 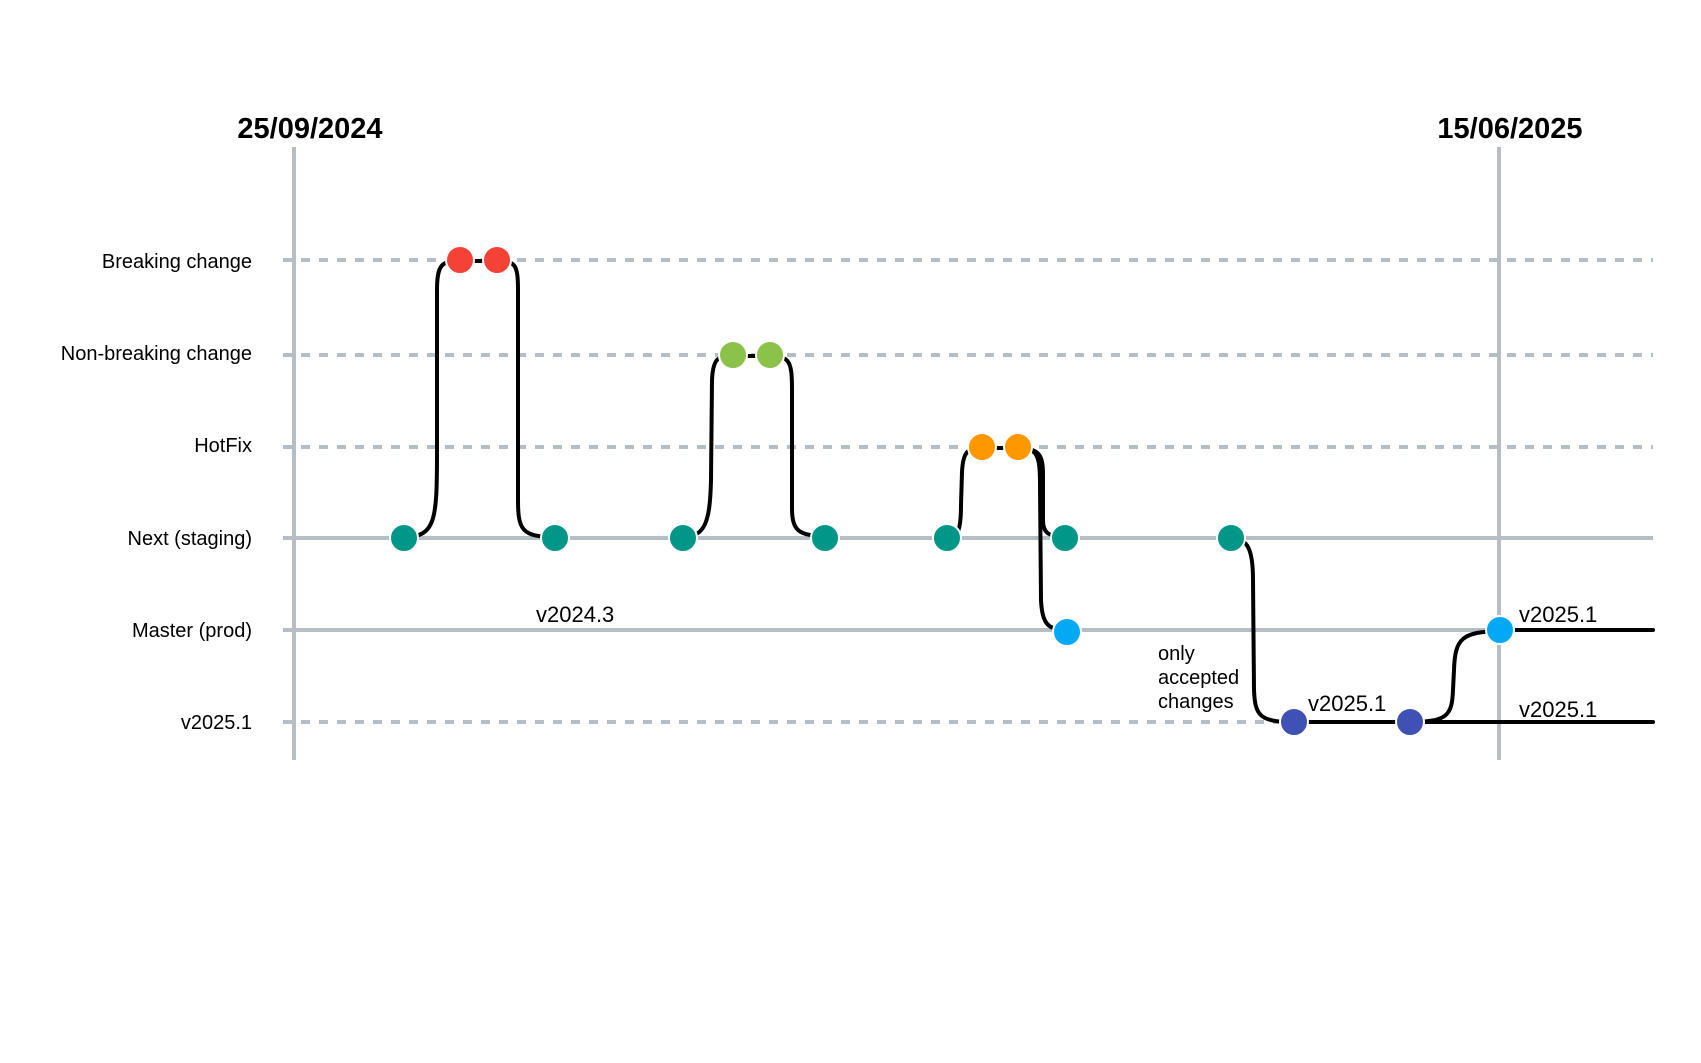 What do you see at coordinates (1196, 702) in the screenshot?
I see `note-line-3: changes` at bounding box center [1196, 702].